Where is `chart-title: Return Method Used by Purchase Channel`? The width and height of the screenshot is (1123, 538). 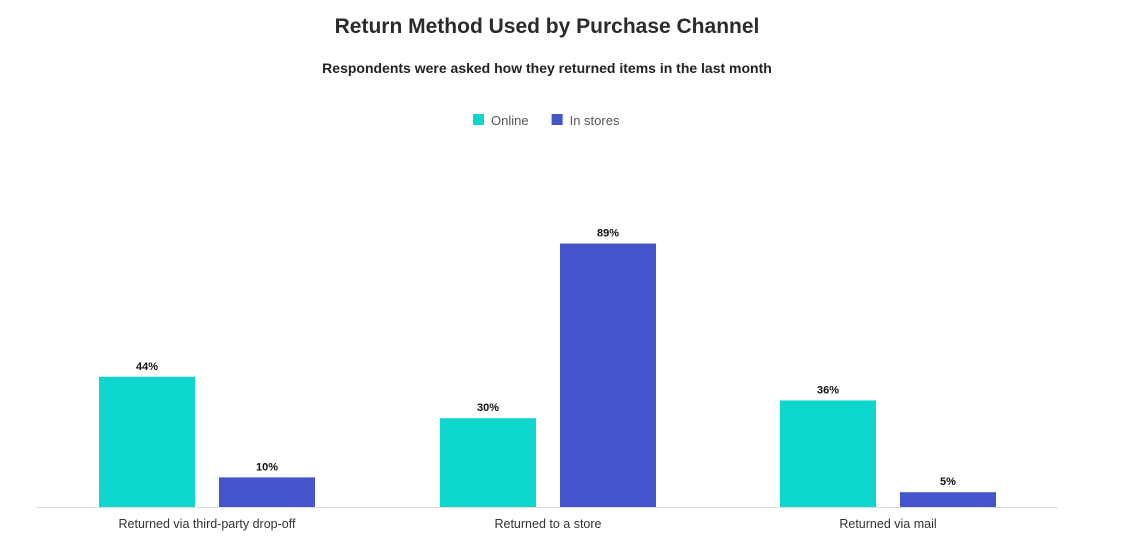
chart-title: Return Method Used by Purchase Channel is located at coordinates (547, 26).